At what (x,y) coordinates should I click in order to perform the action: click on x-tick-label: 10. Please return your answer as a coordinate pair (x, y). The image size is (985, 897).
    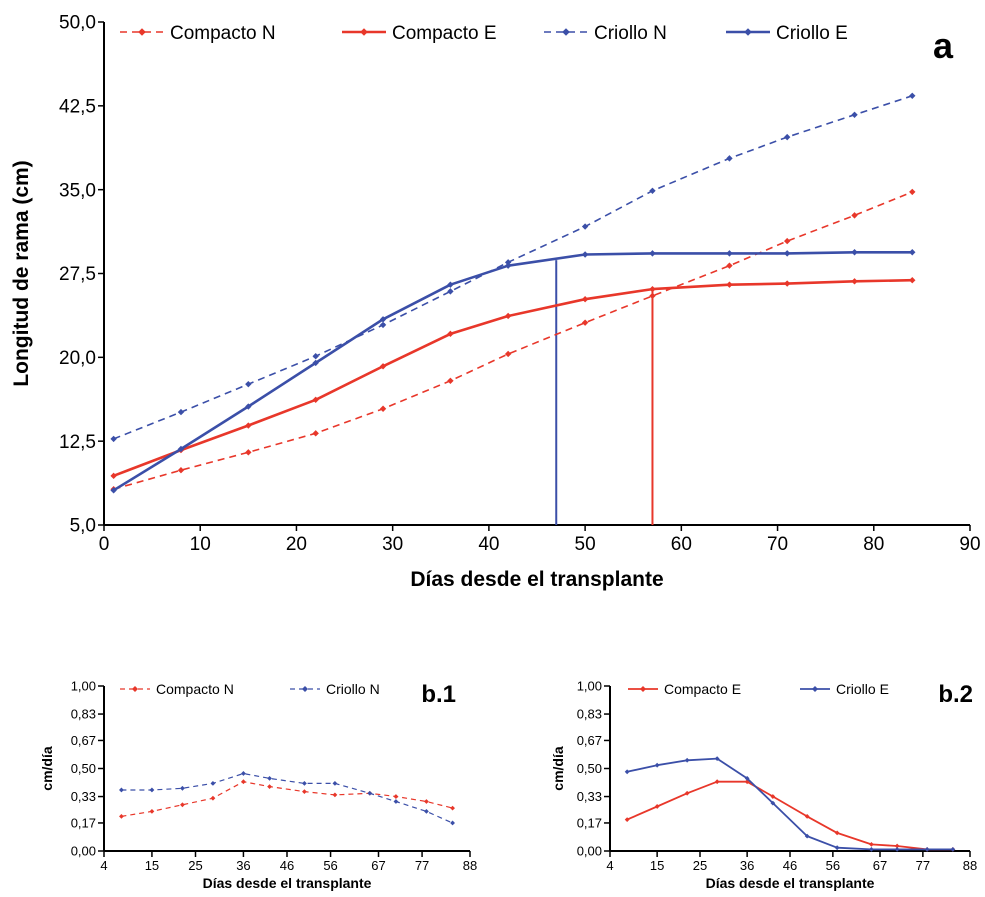
    Looking at the image, I should click on (200, 544).